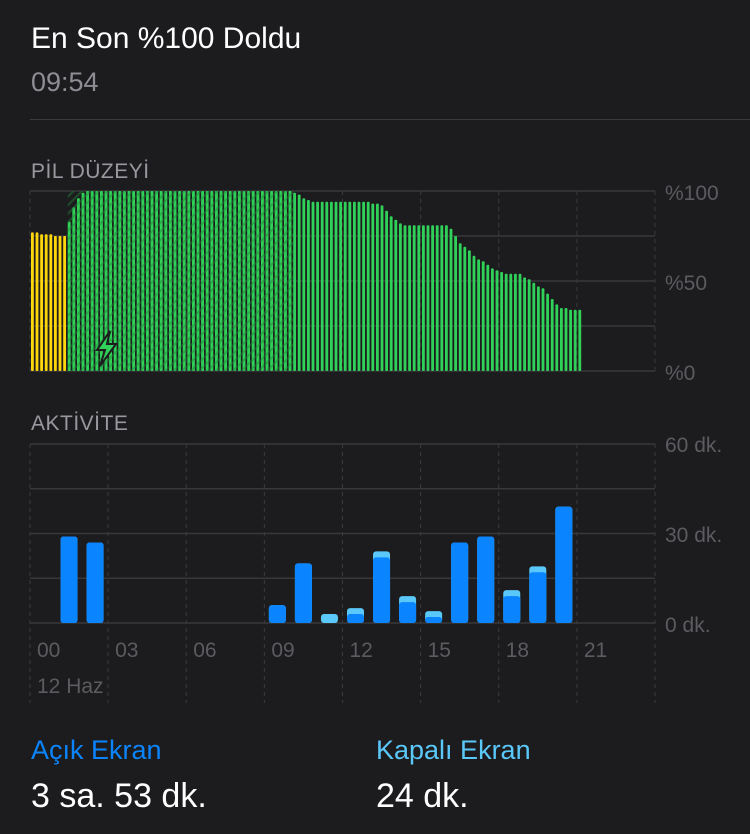 The width and height of the screenshot is (750, 834). I want to click on activity-y-tick: 60 dk., so click(693, 445).